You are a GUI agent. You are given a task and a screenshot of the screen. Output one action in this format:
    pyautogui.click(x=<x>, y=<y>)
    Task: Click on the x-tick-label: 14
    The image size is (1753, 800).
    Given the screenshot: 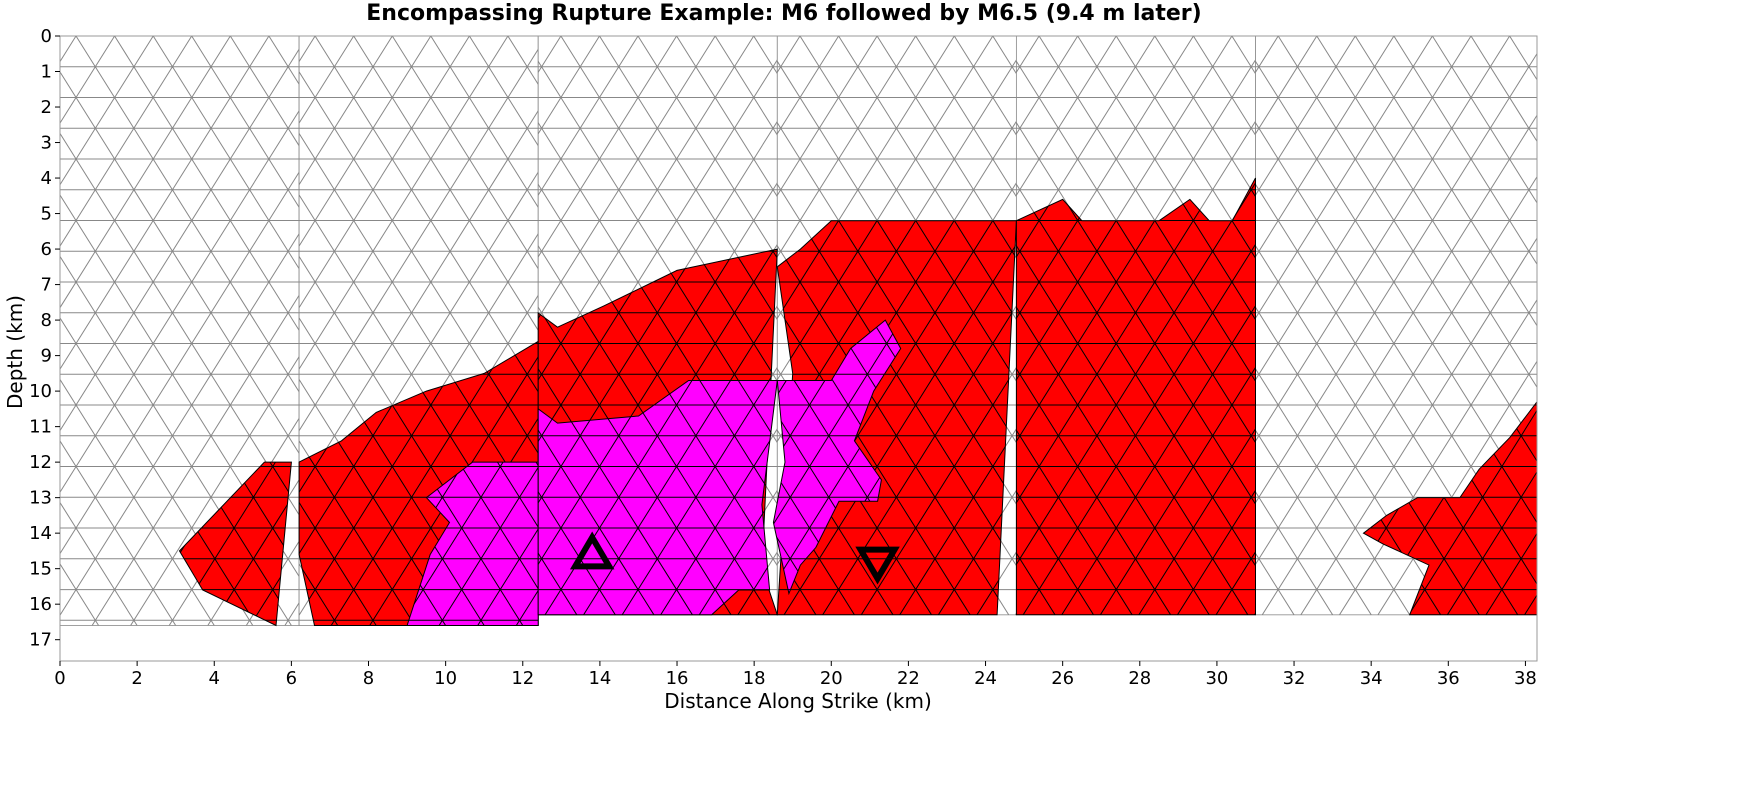 What is the action you would take?
    pyautogui.click(x=599, y=678)
    